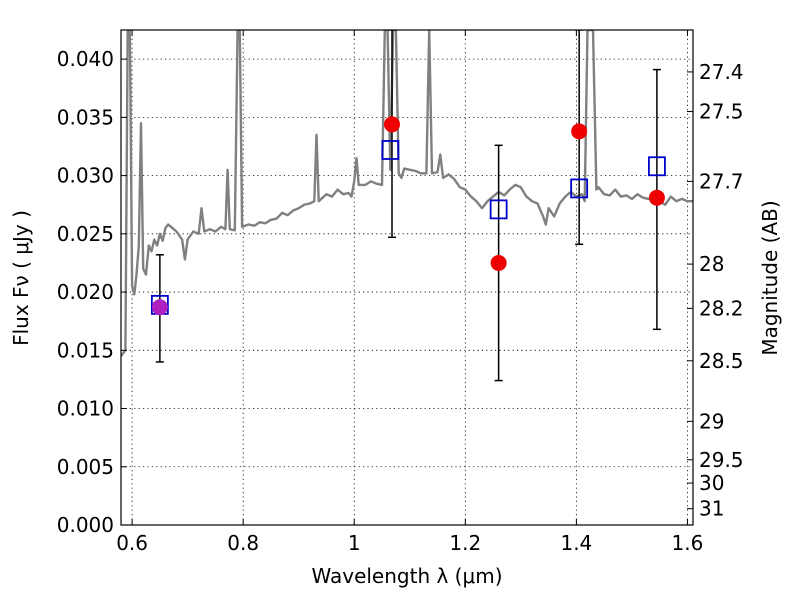 The width and height of the screenshot is (800, 600). What do you see at coordinates (576, 543) in the screenshot?
I see `x-tick-label: 1.4` at bounding box center [576, 543].